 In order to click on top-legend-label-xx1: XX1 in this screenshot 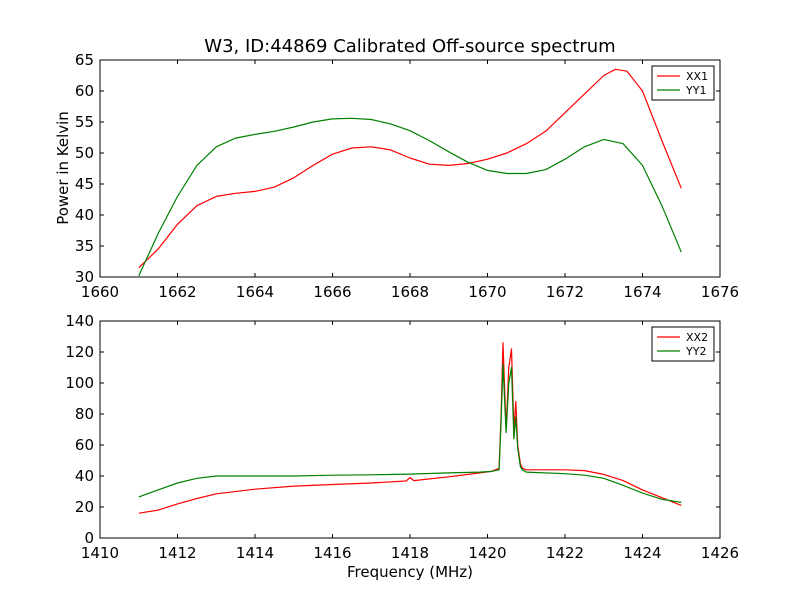, I will do `click(697, 76)`.